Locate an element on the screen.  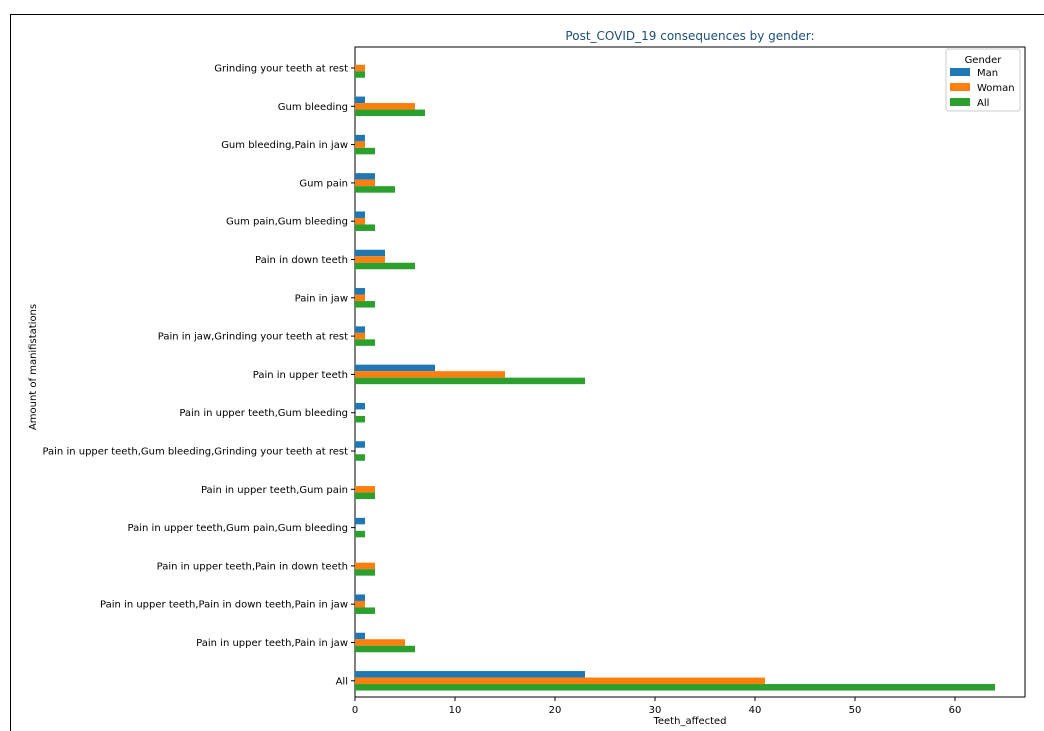
legend-items: Man Woman All is located at coordinates (982, 88).